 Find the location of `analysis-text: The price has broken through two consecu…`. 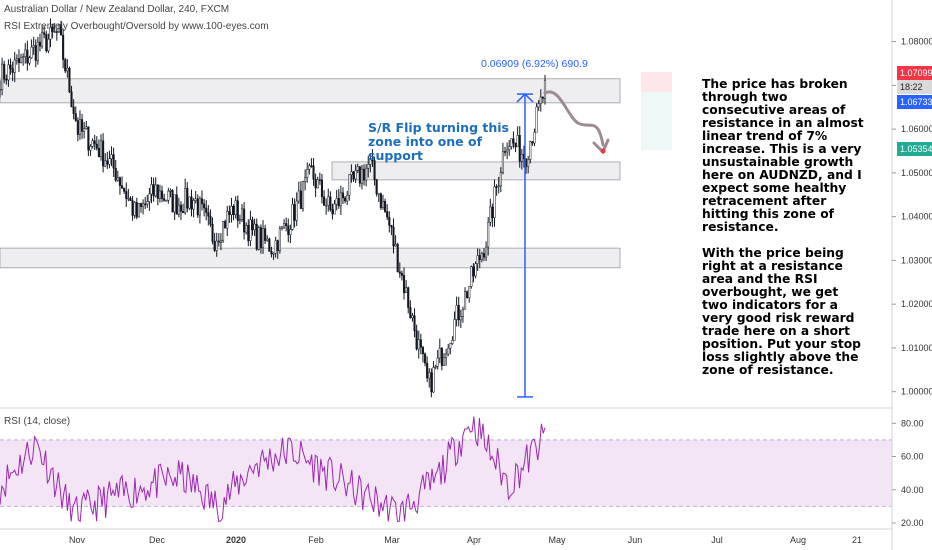

analysis-text: The price has broken through two consecu… is located at coordinates (784, 234).